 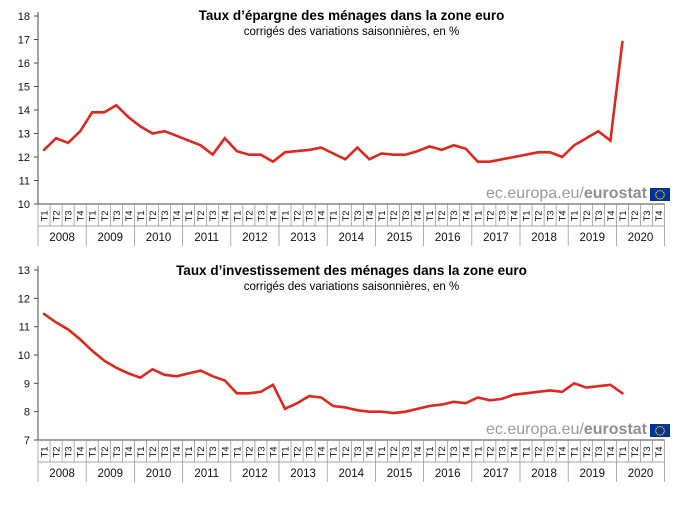 I want to click on y-tick-label: 11, so click(x=24, y=182).